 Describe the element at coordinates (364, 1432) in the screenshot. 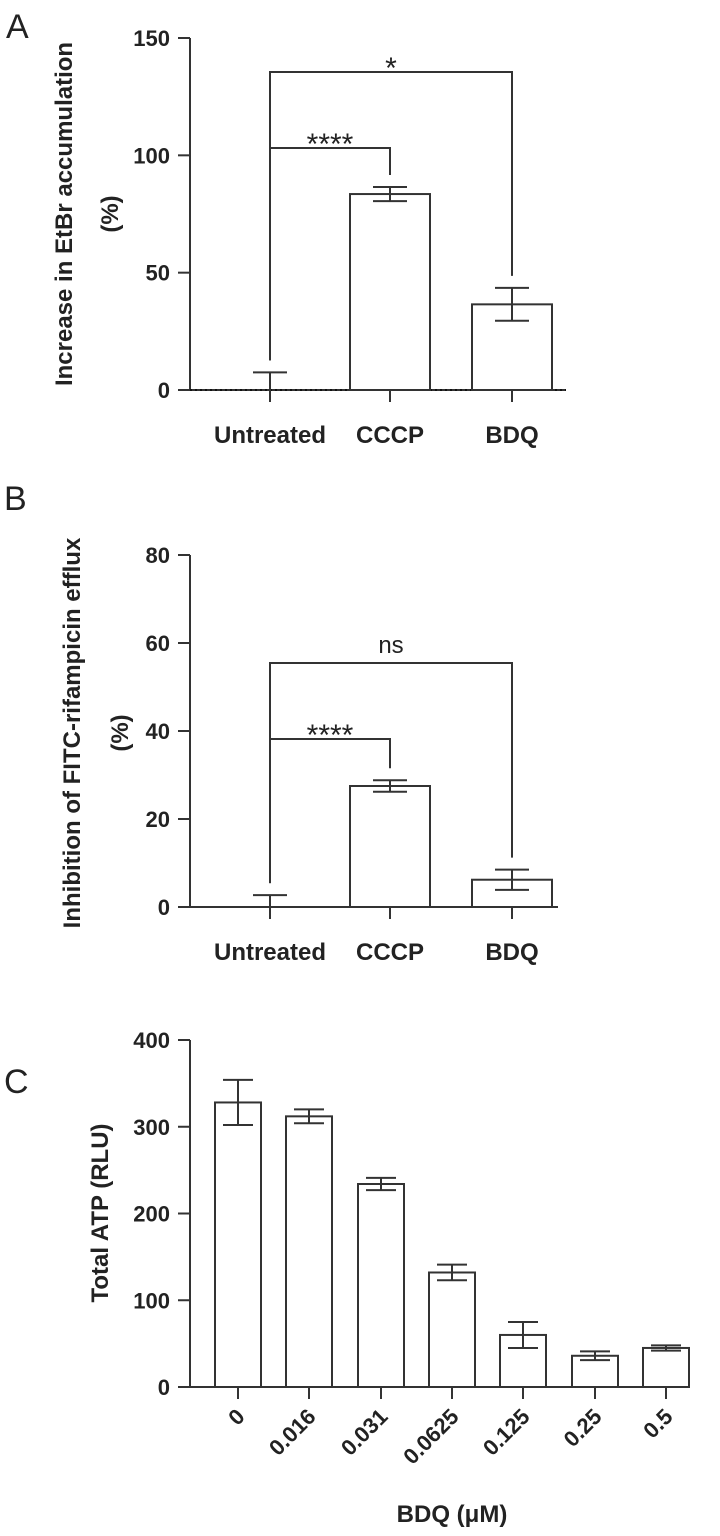

I see `x-tick-label: 0.031` at that location.